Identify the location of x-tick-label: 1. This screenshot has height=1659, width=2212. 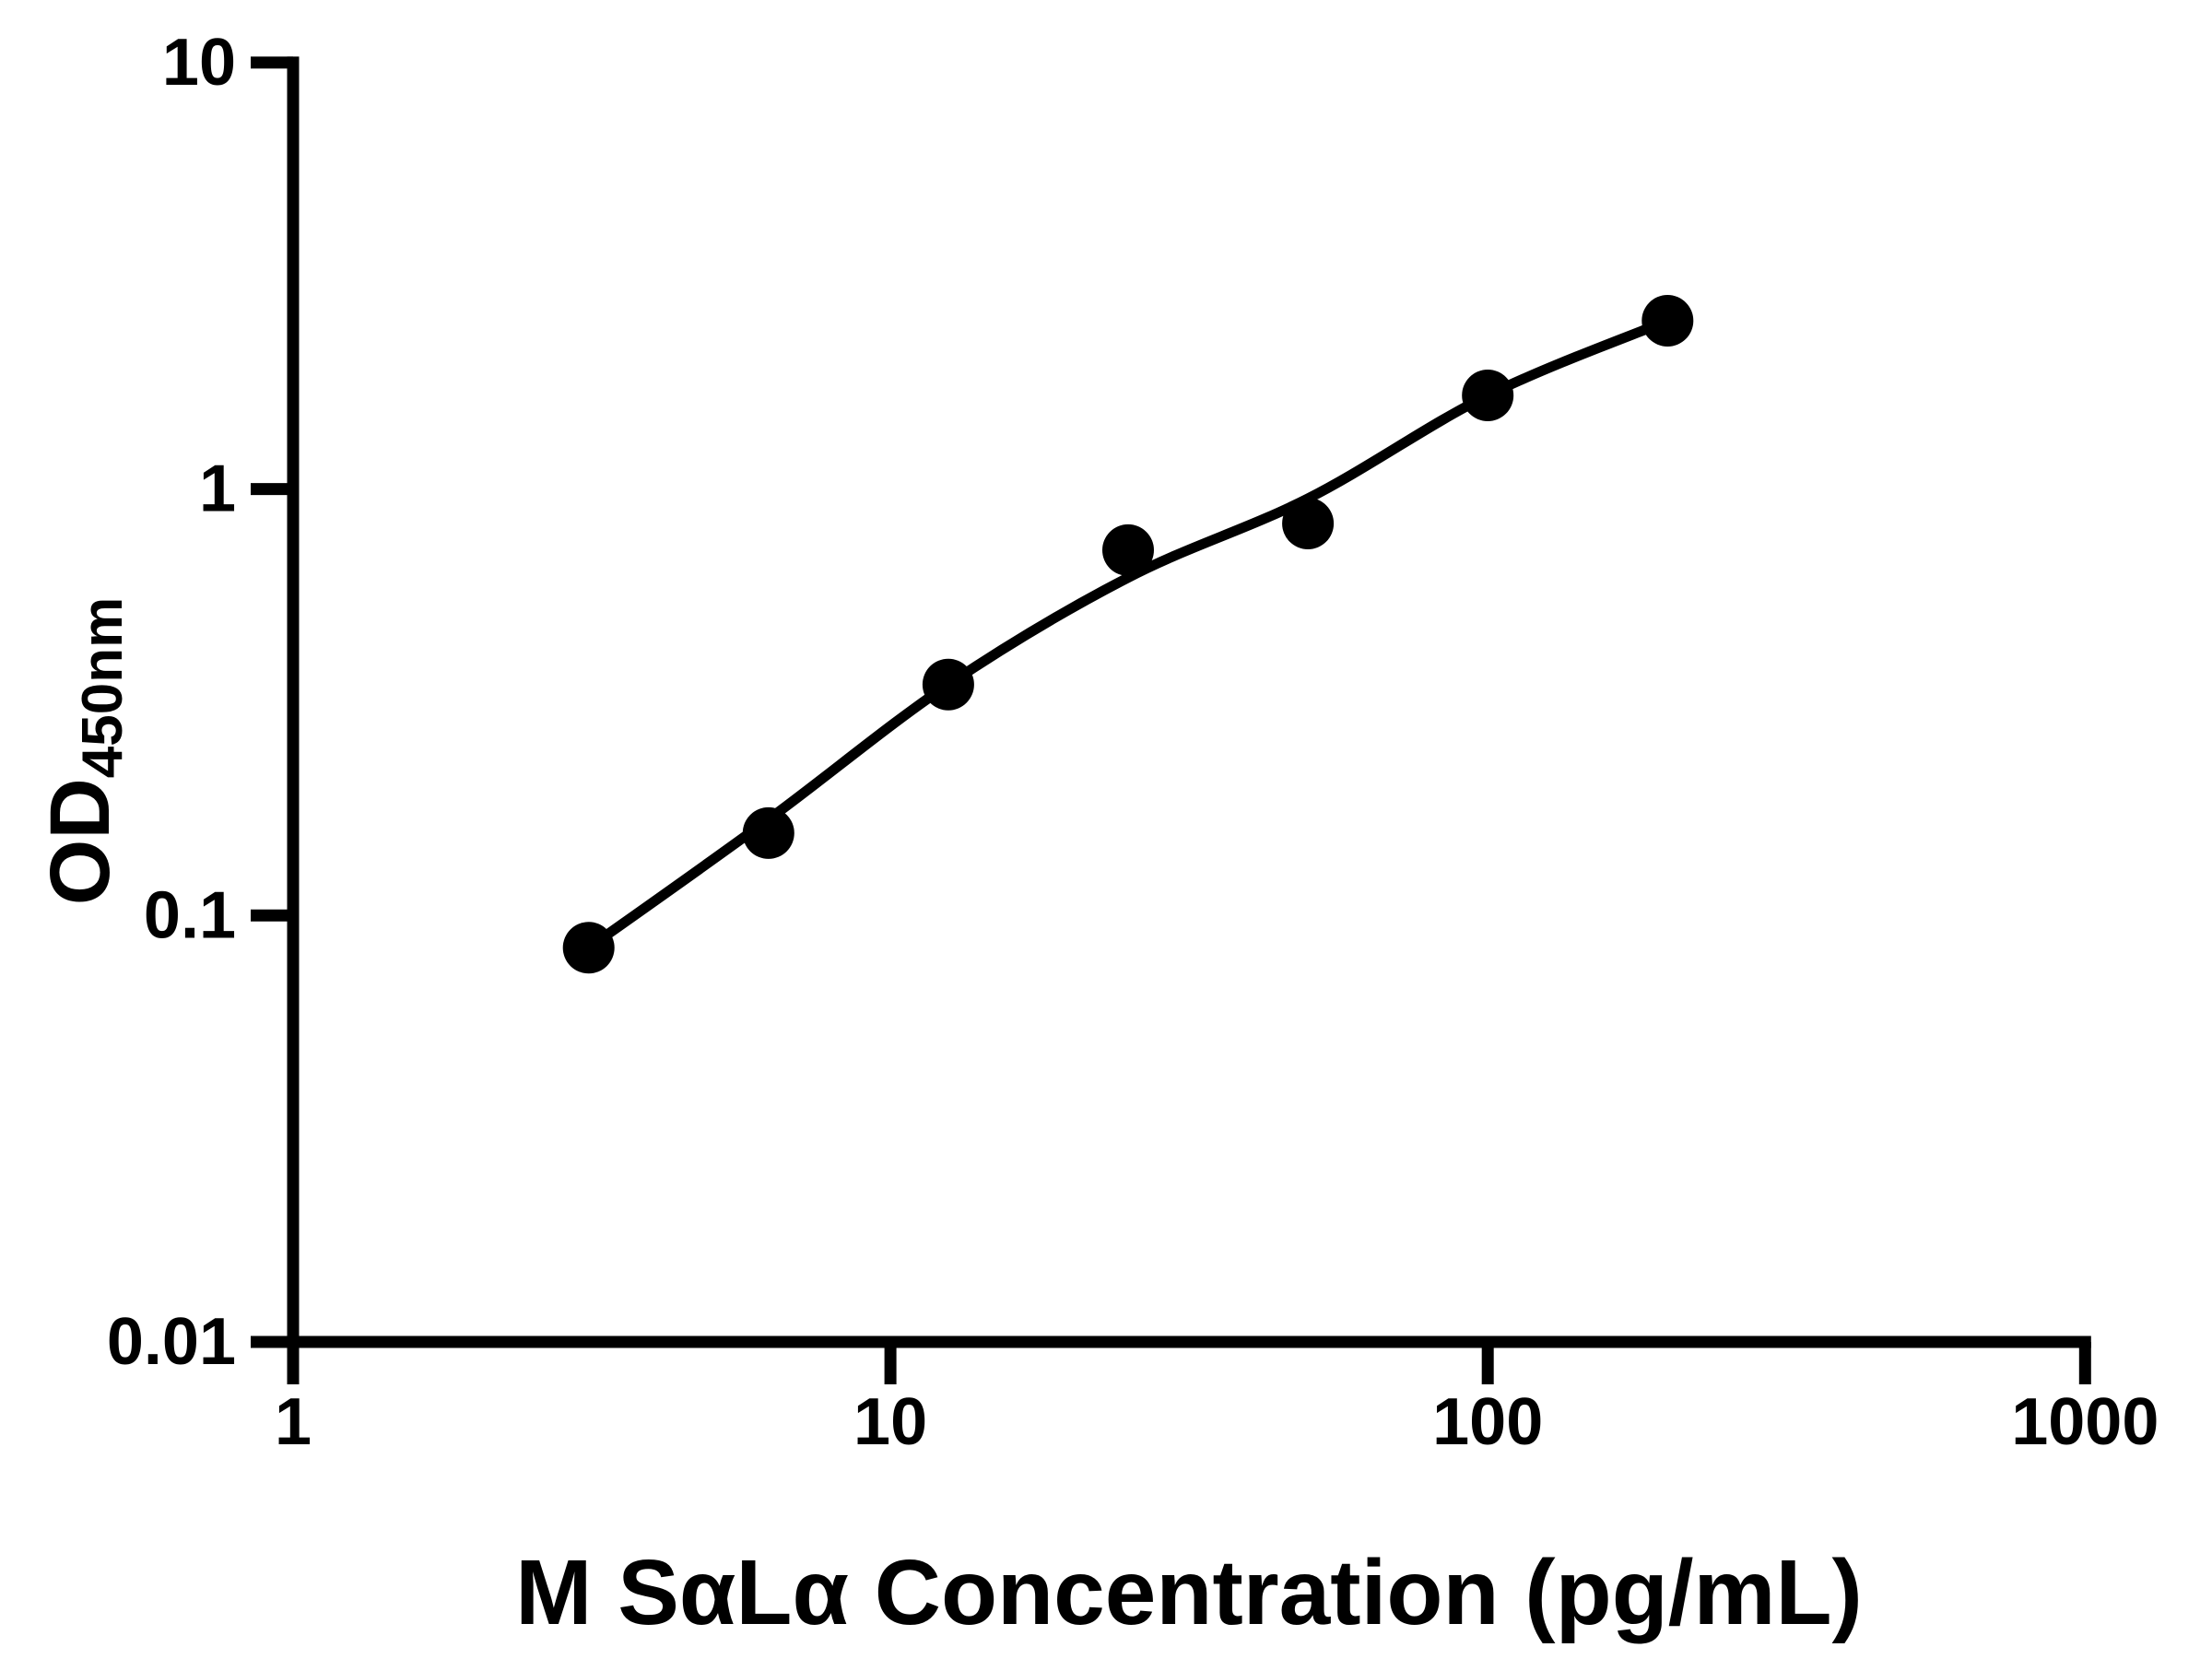
(293, 1422).